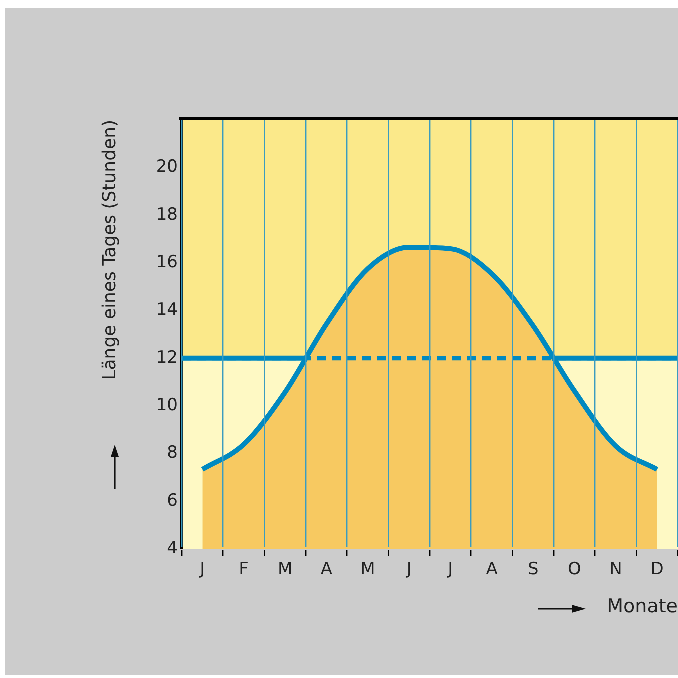 The width and height of the screenshot is (678, 678). Describe the element at coordinates (172, 548) in the screenshot. I see `y-tick-label: 4` at that location.